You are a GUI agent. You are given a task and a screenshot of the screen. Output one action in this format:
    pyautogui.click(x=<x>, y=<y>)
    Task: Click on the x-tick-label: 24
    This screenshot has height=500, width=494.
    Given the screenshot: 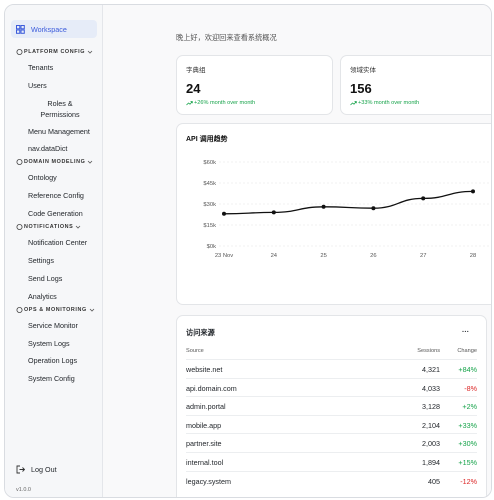 What is the action you would take?
    pyautogui.click(x=274, y=256)
    